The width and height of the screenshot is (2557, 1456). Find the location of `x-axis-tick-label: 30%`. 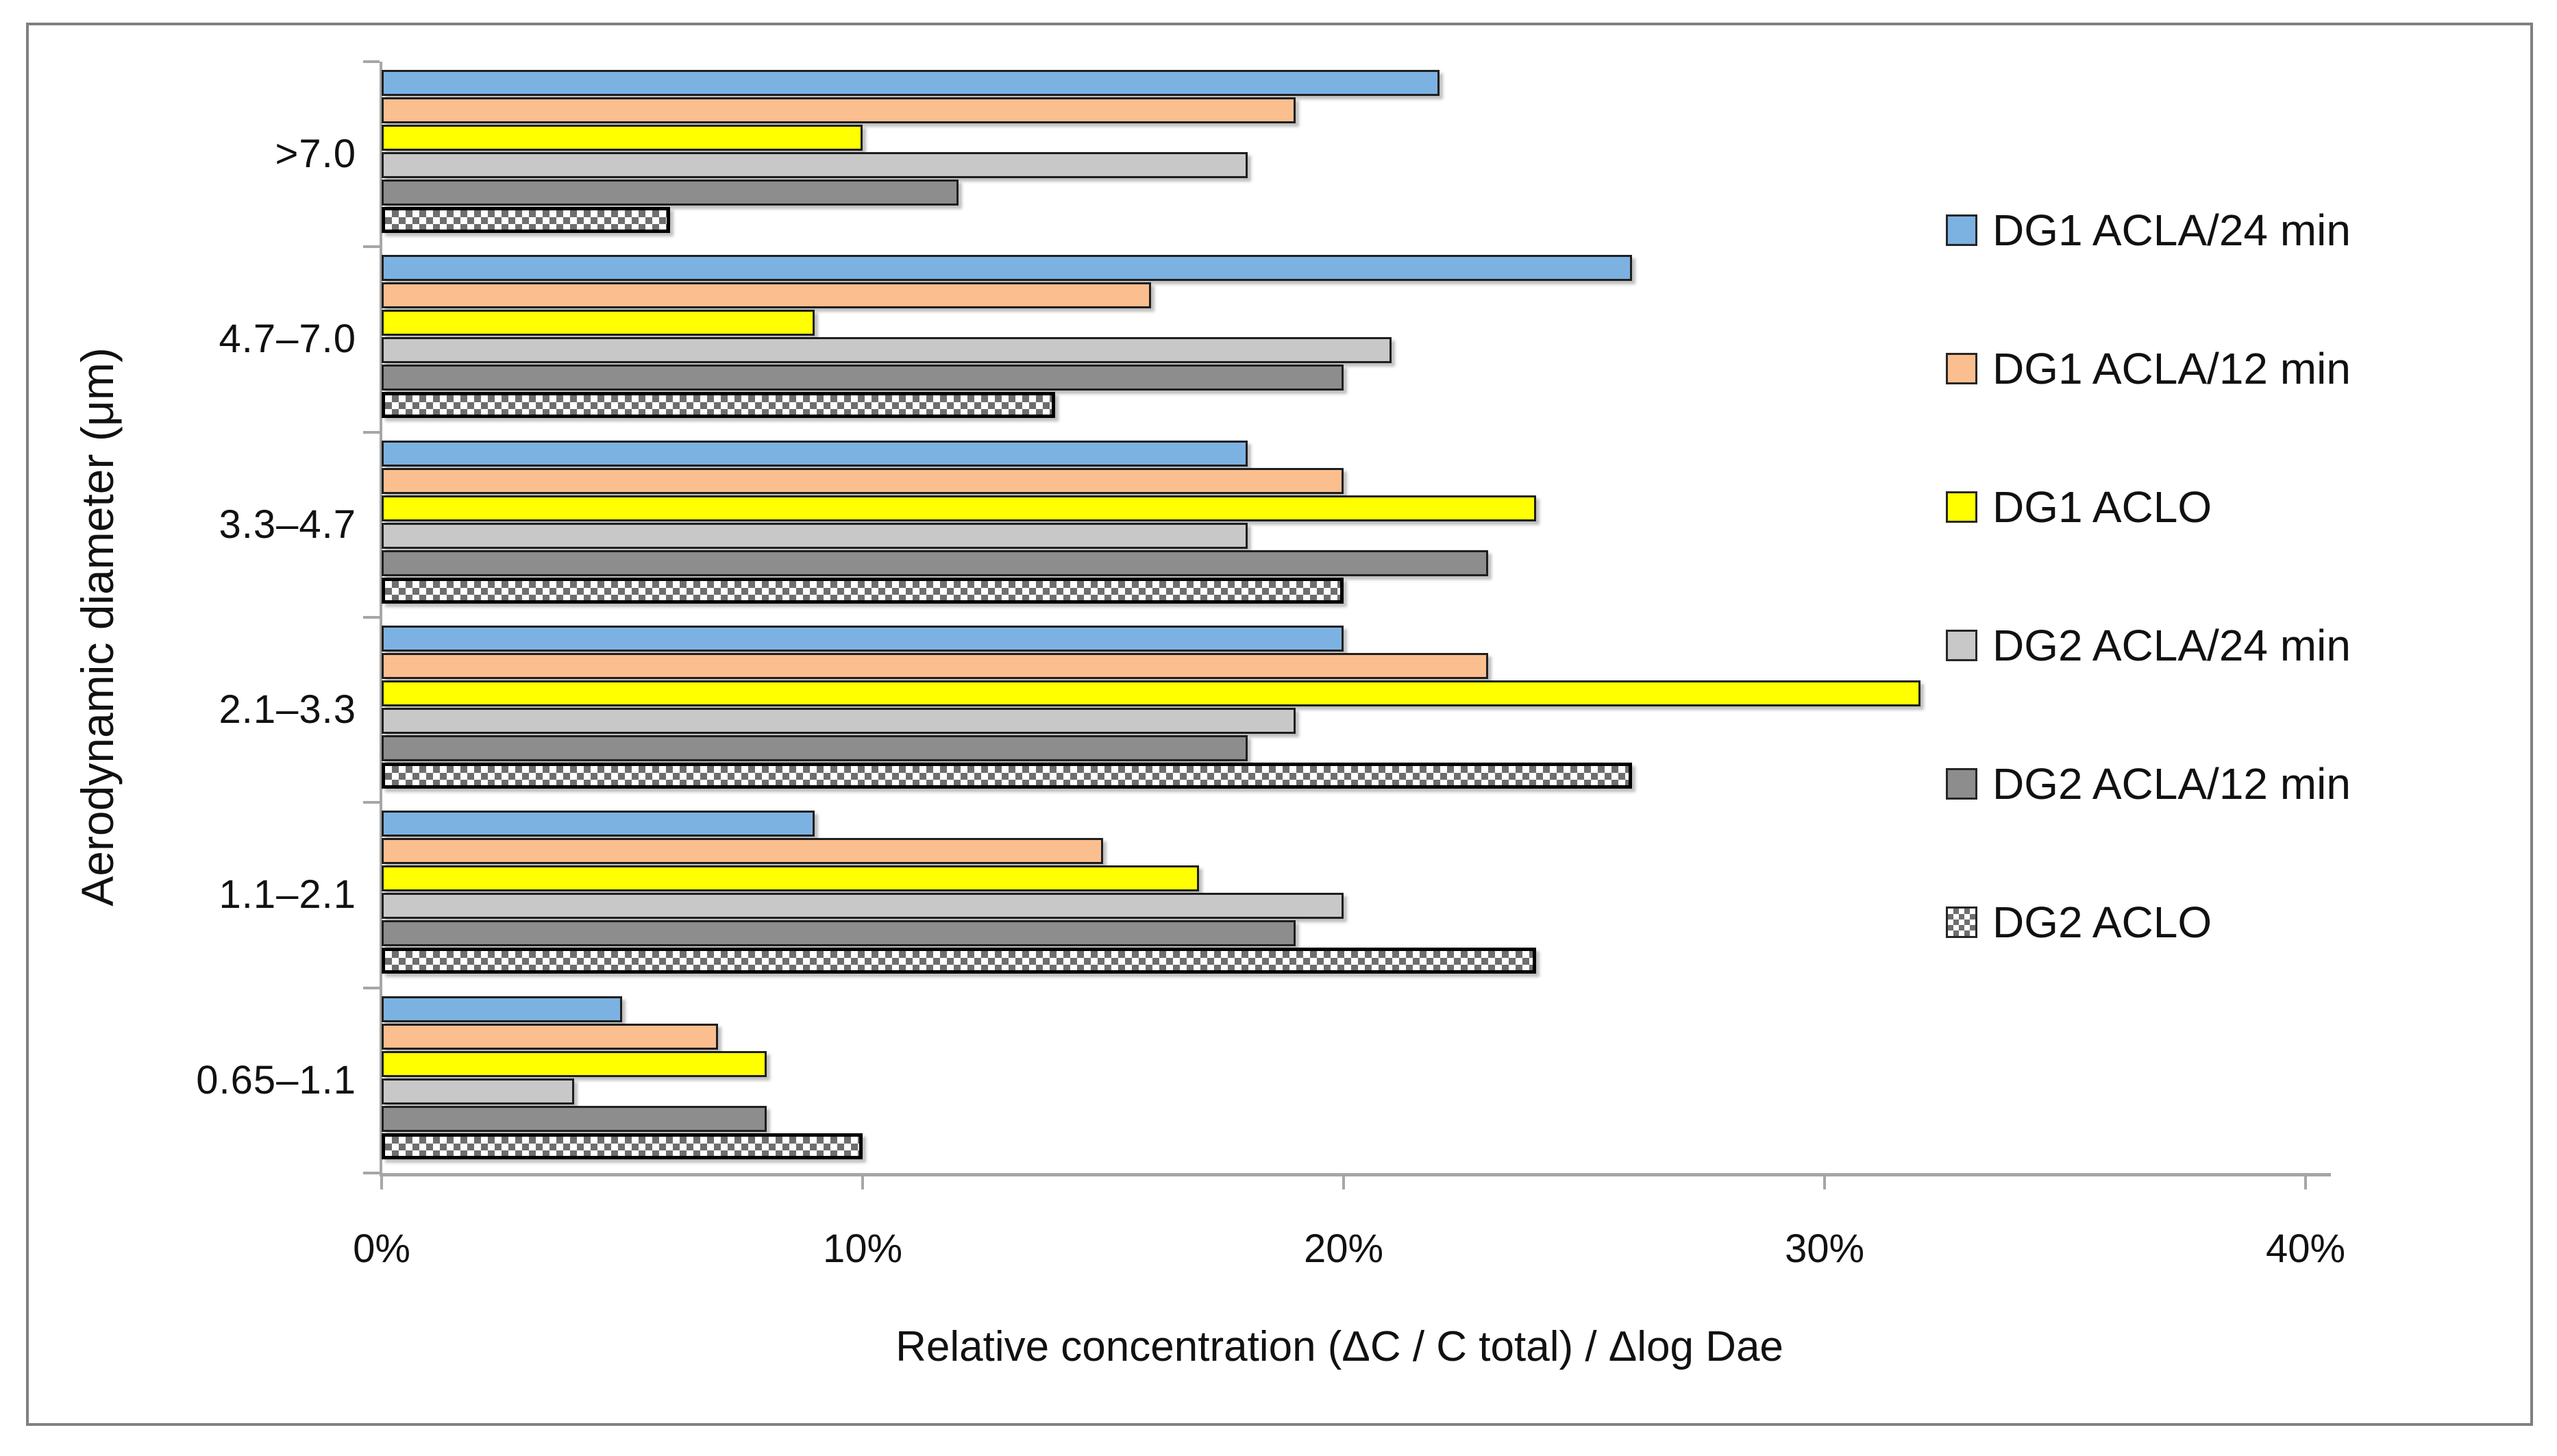

x-axis-tick-label: 30% is located at coordinates (1824, 1248).